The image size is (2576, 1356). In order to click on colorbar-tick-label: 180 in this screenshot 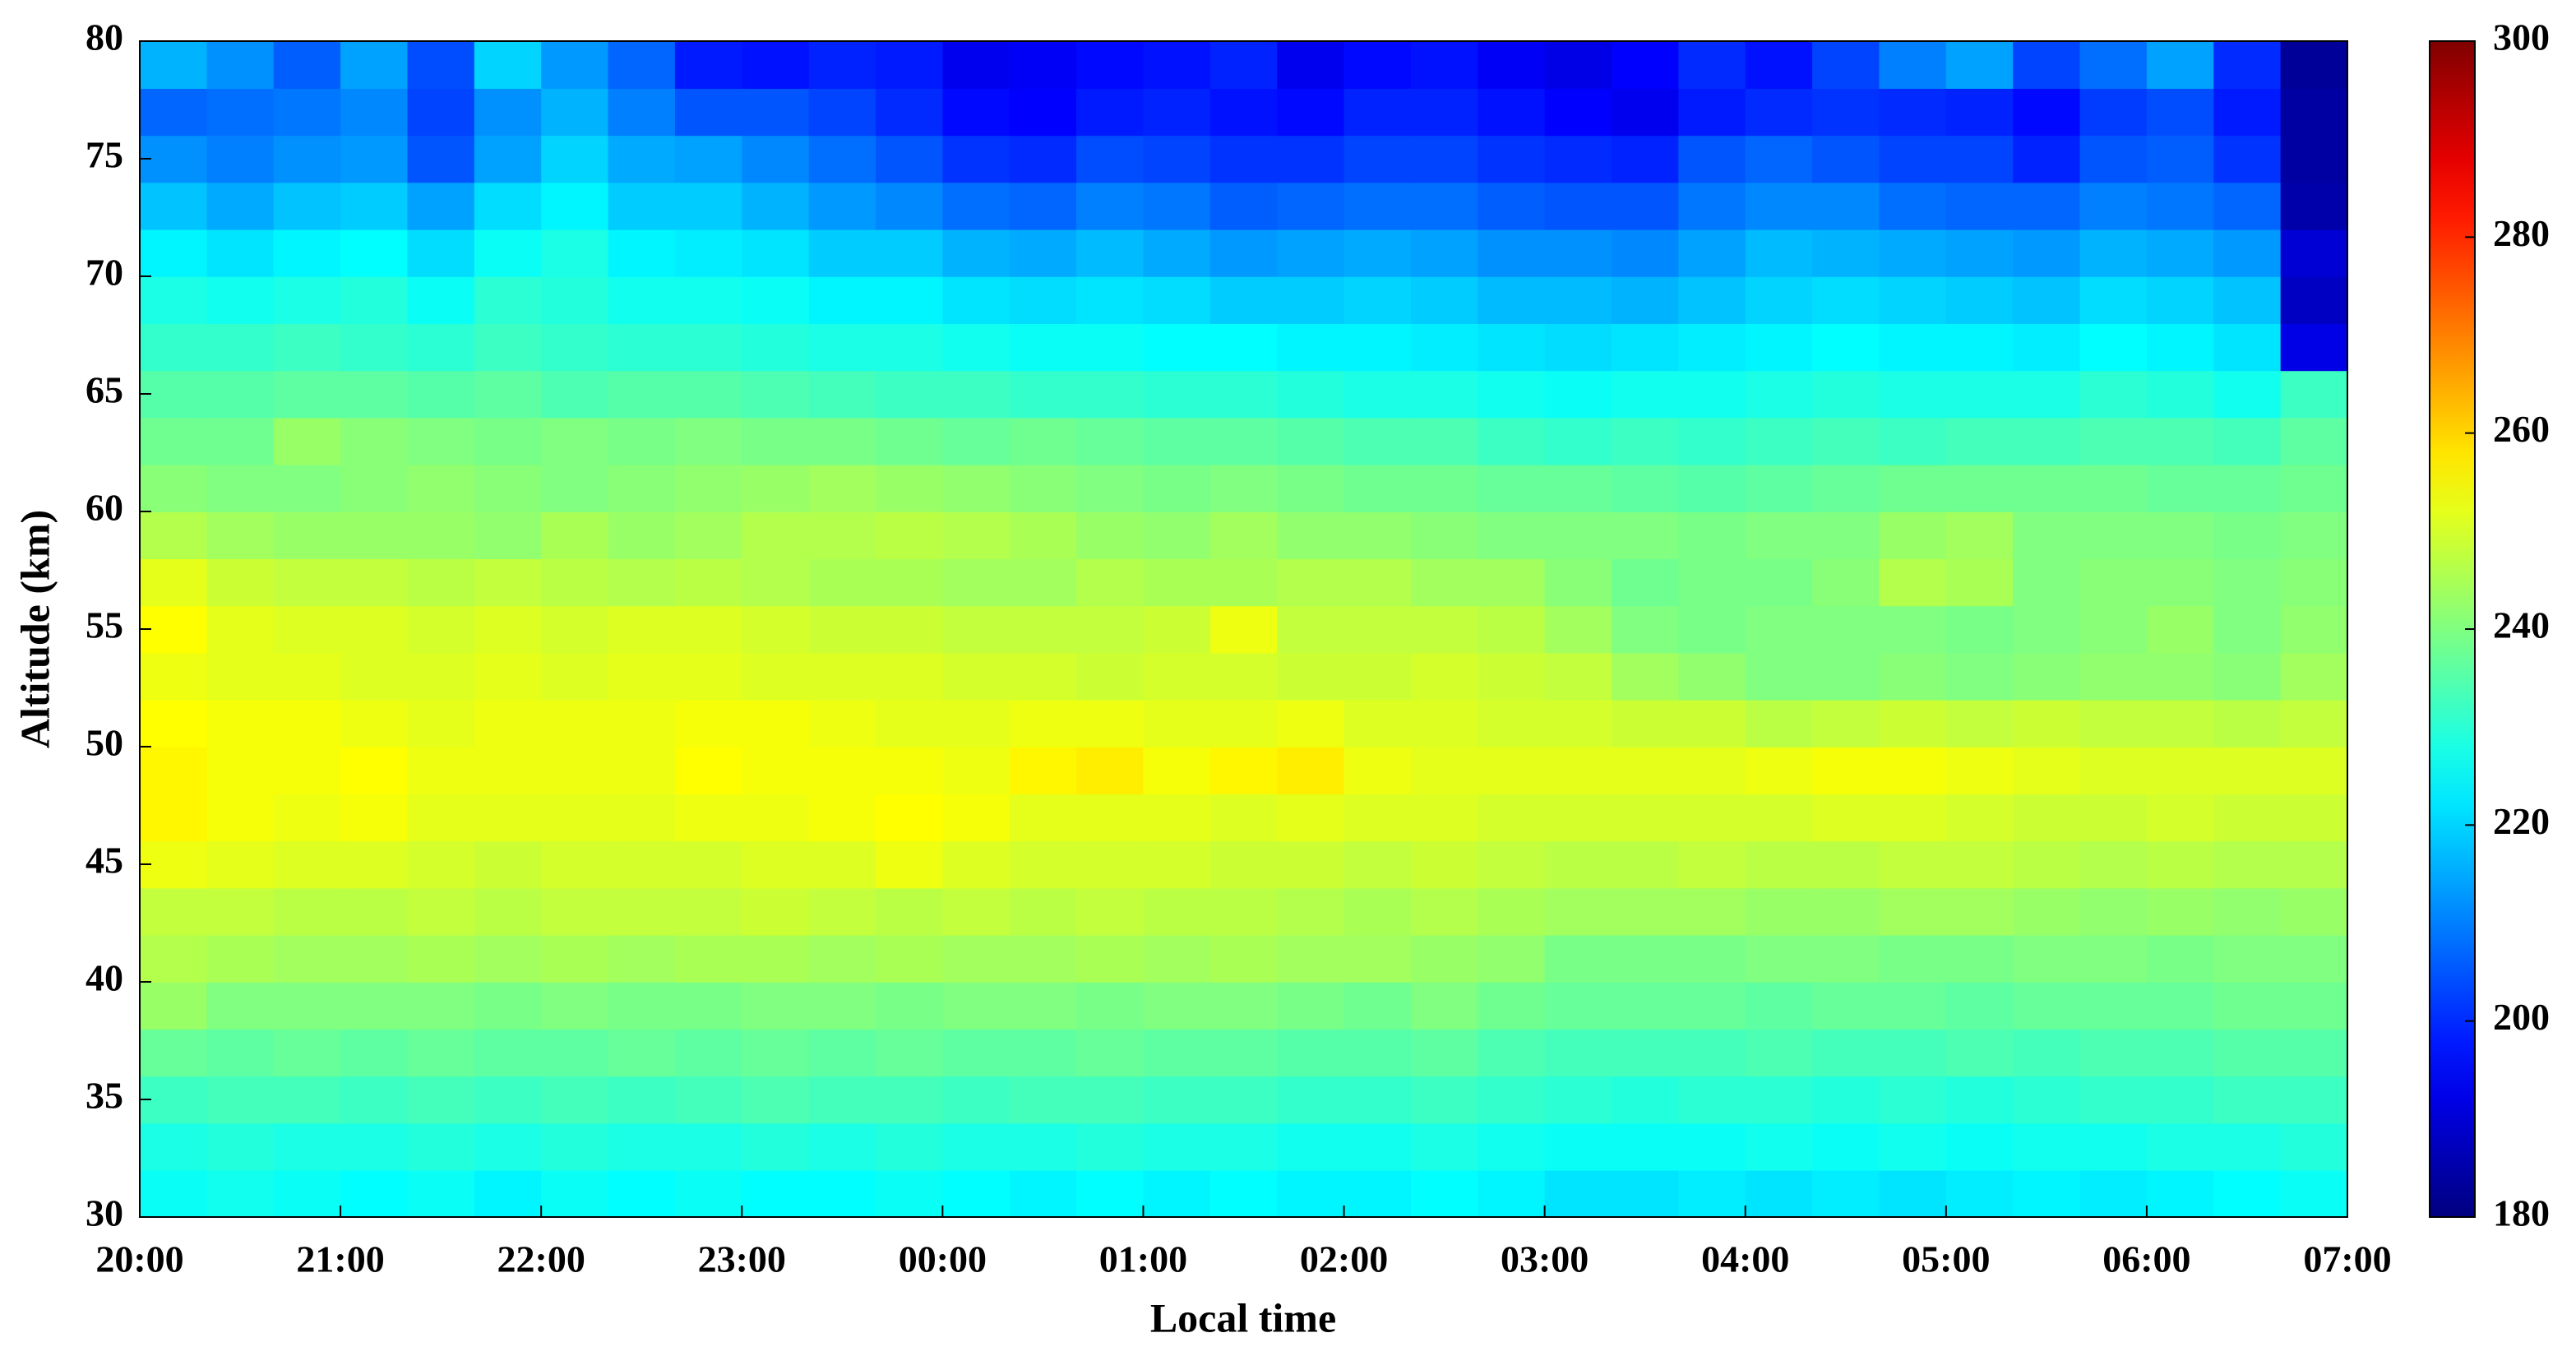, I will do `click(2521, 1213)`.